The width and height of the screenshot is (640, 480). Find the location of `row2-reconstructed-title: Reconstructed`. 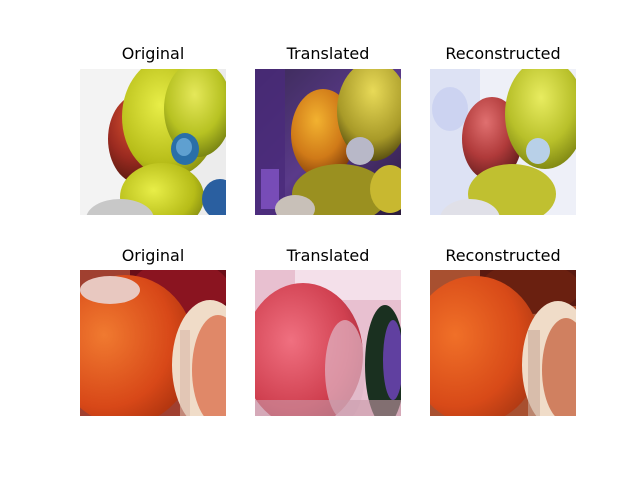

row2-reconstructed-title: Reconstructed is located at coordinates (503, 255).